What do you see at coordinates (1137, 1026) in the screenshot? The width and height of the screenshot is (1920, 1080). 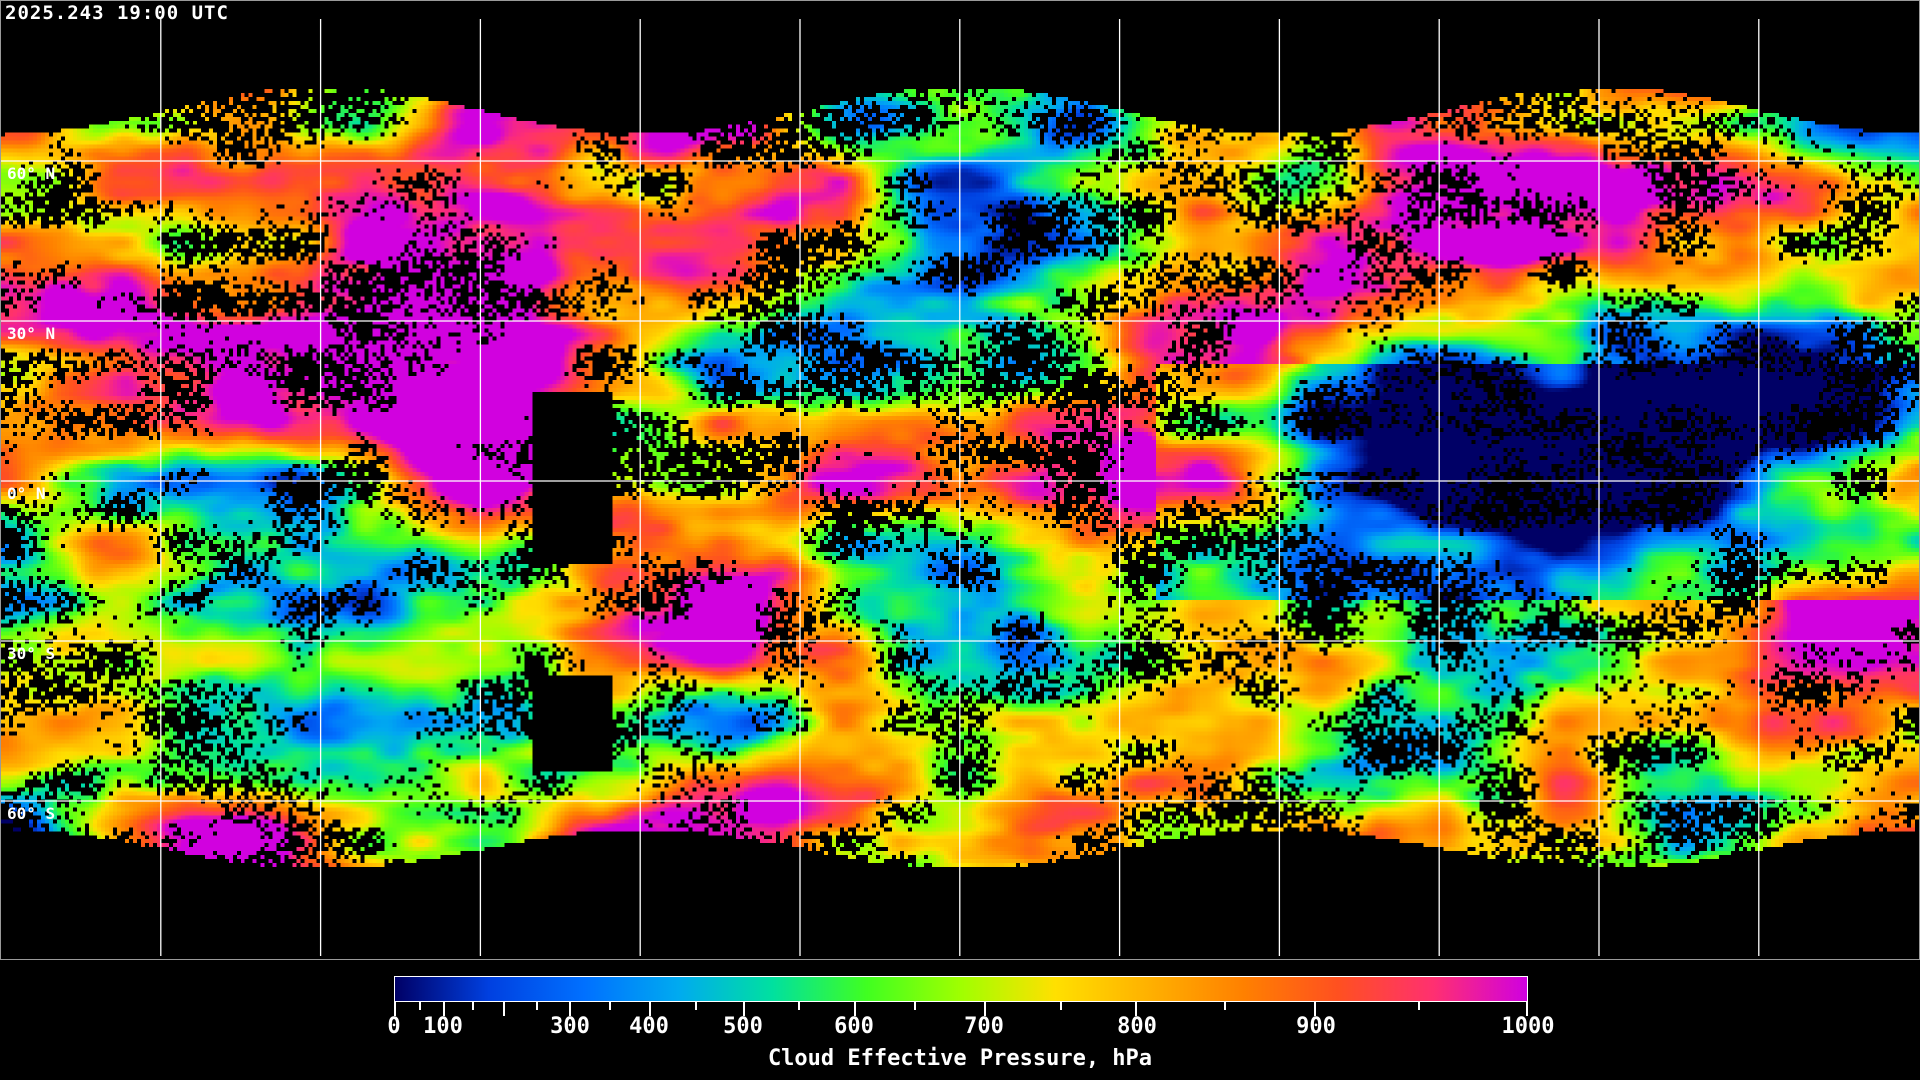 I see `tick-label: 800` at bounding box center [1137, 1026].